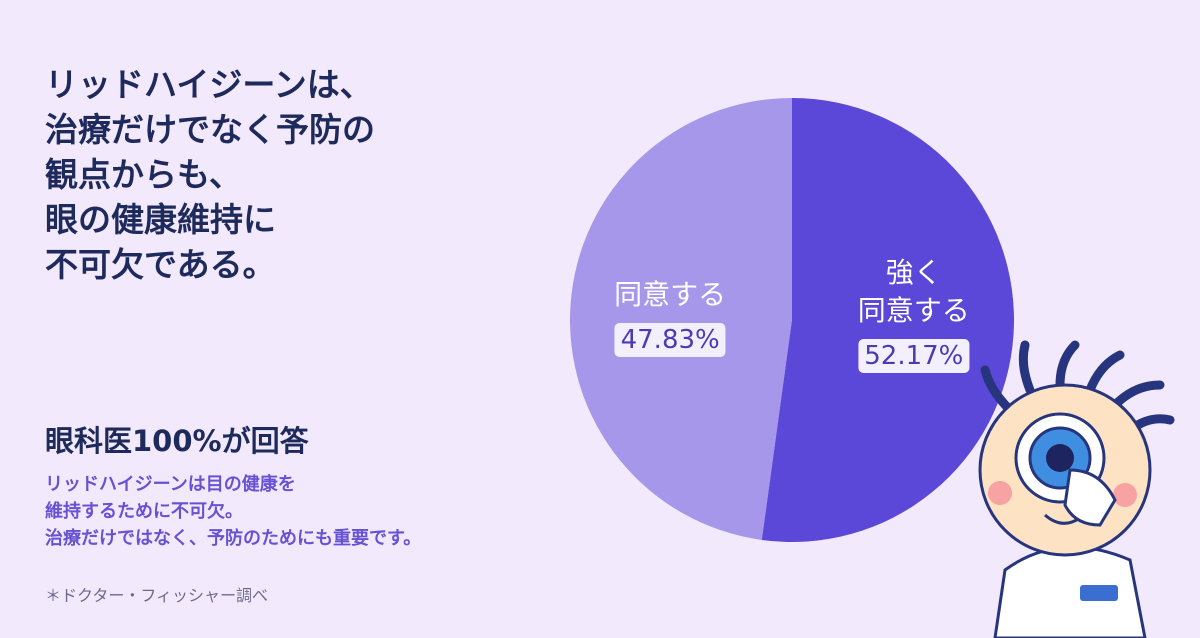 This screenshot has width=1200, height=638. Describe the element at coordinates (144, 174) in the screenshot. I see `title-line: 観点からも、` at that location.